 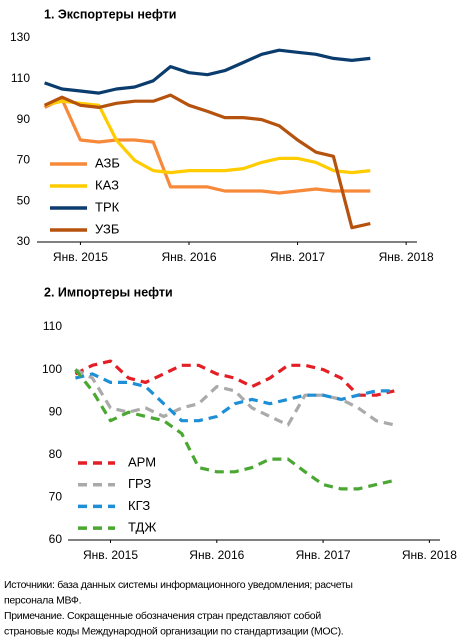 I want to click on legend-label: АЗБ, so click(x=107, y=162).